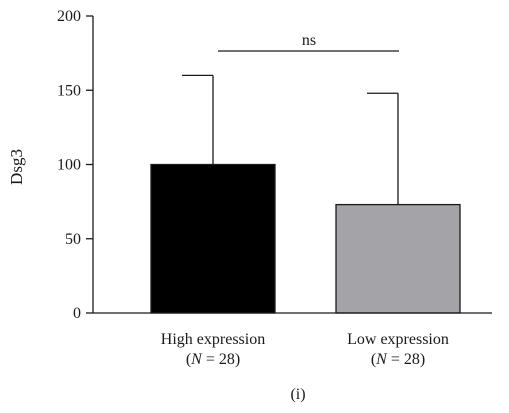  What do you see at coordinates (73, 239) in the screenshot?
I see `y-tick-label: 50` at bounding box center [73, 239].